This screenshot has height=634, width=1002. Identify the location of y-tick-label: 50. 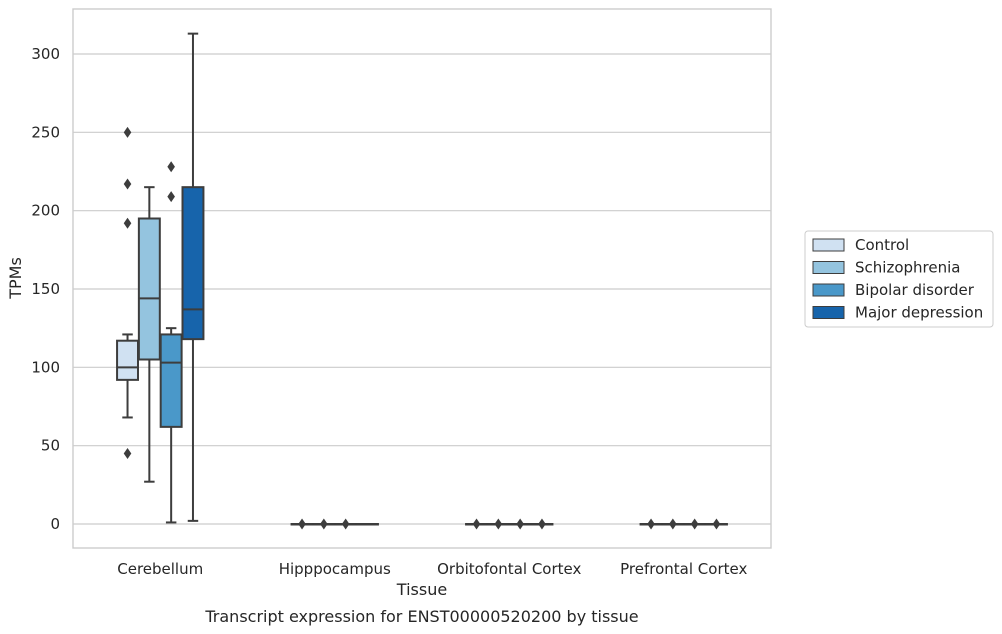
(50, 446).